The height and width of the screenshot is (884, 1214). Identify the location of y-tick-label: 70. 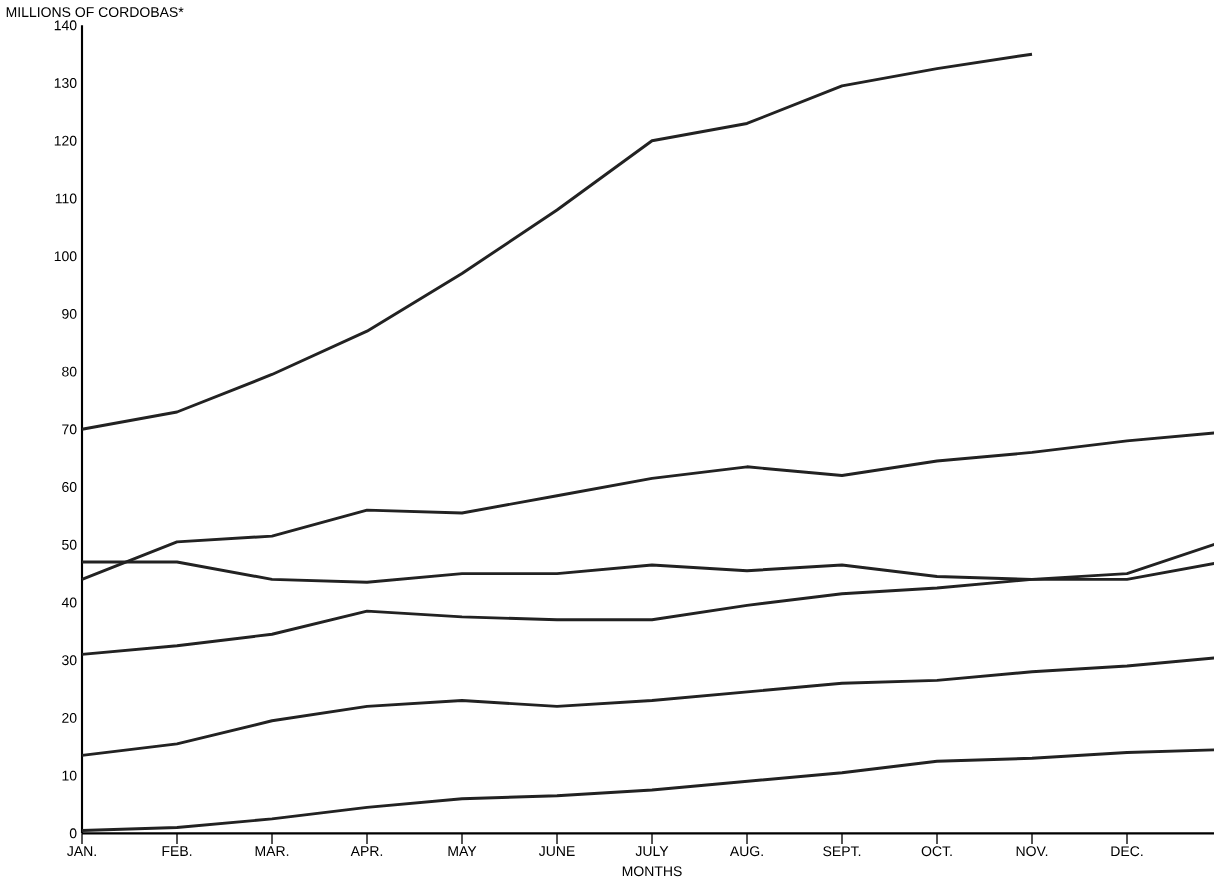
(69, 429).